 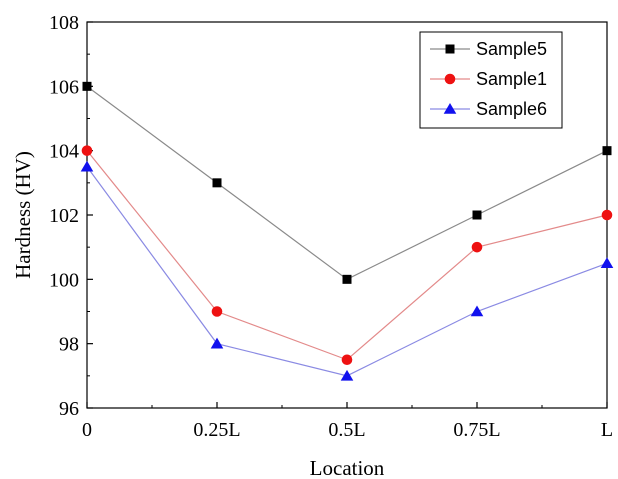 I want to click on legend-item: Sample6, so click(x=488, y=109).